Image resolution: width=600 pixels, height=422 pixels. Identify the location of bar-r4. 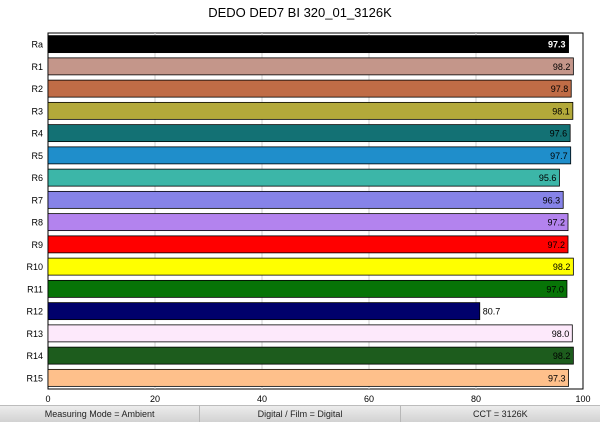
(309, 133).